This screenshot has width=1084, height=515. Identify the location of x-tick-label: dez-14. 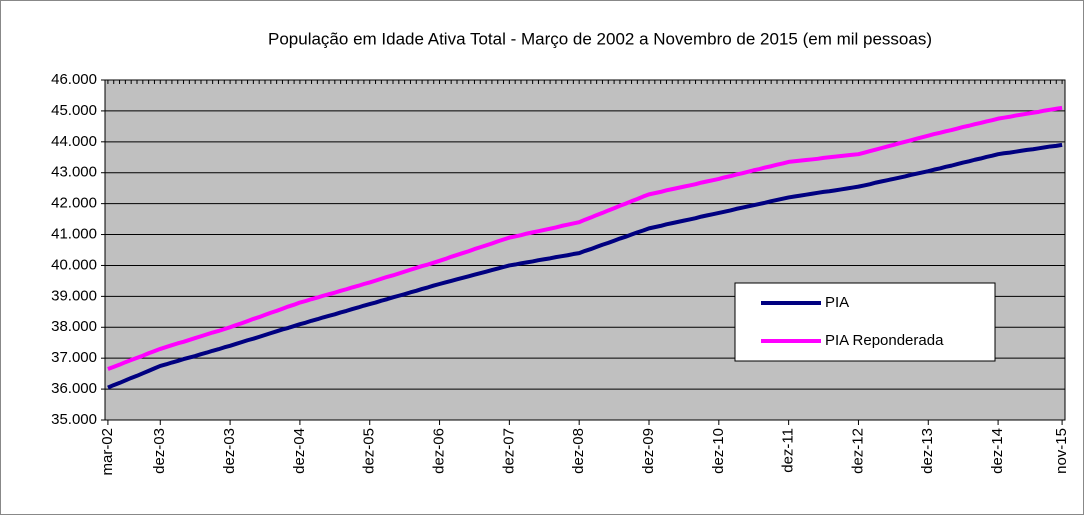
(997, 451).